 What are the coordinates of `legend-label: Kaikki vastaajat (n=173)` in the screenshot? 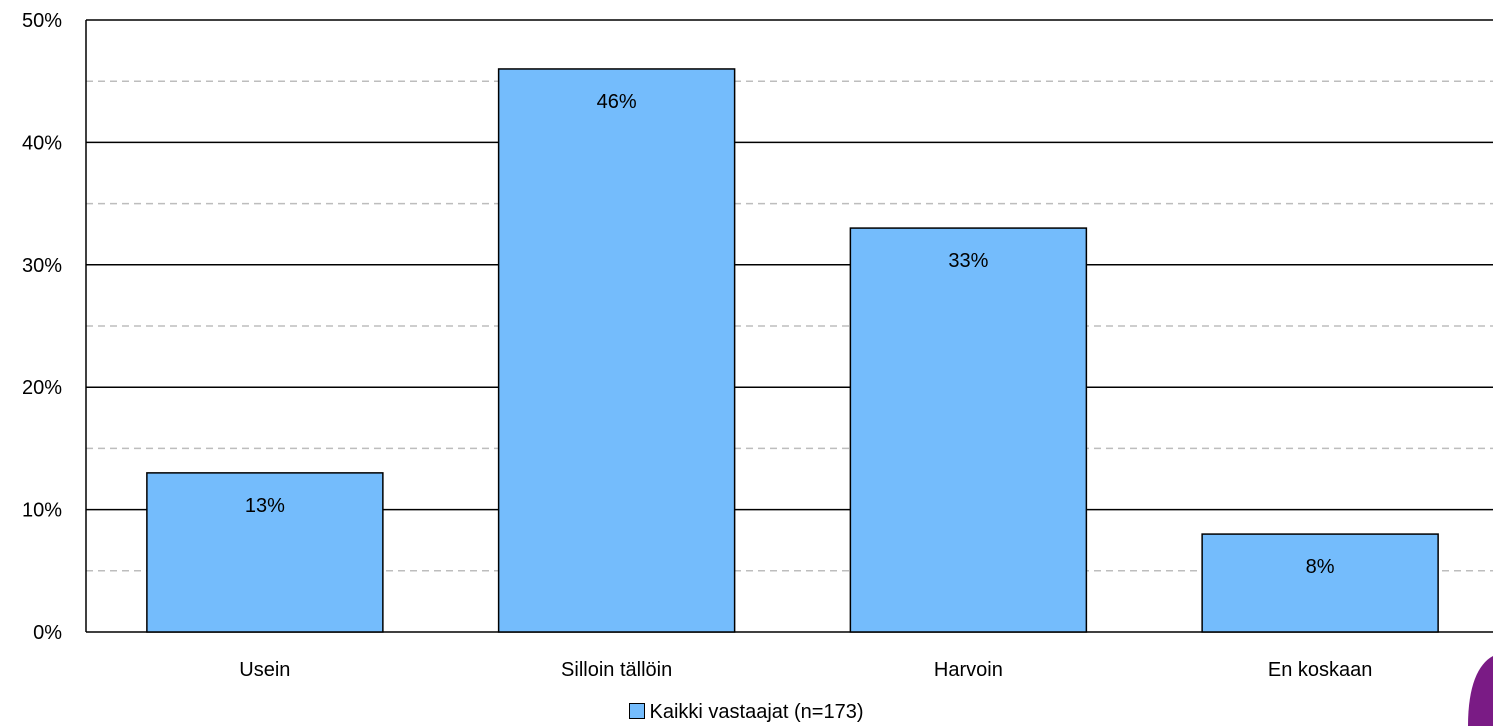 It's located at (756, 712).